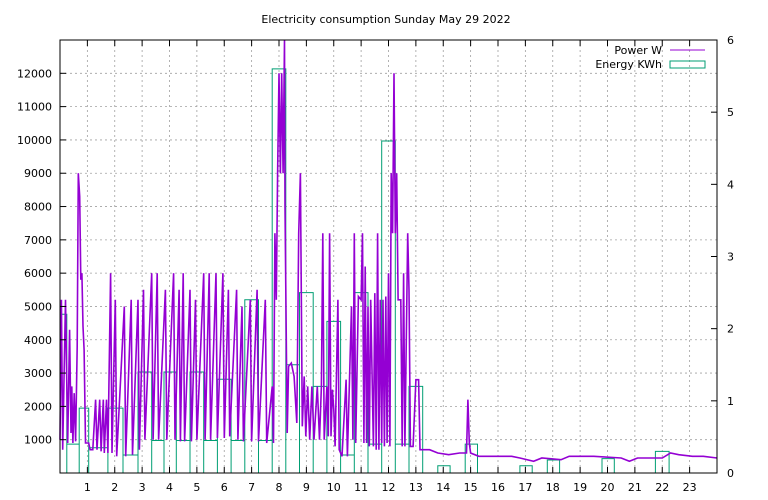 The width and height of the screenshot is (768, 500). Describe the element at coordinates (114, 487) in the screenshot. I see `x-tick-label: 2` at that location.